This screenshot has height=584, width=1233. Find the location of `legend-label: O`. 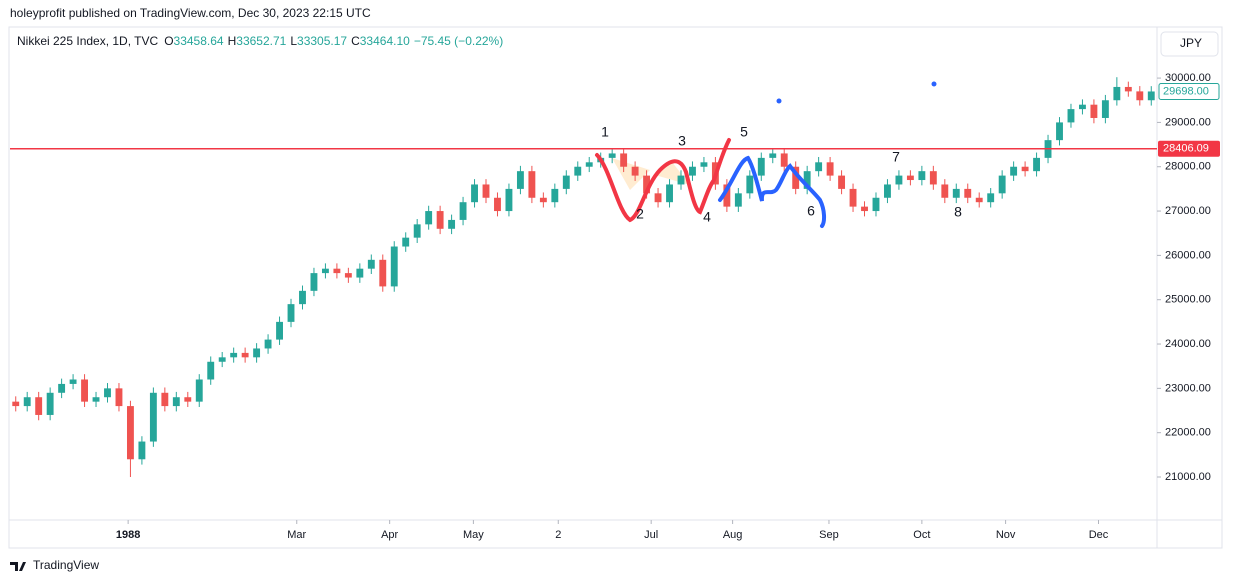

legend-label: O is located at coordinates (168, 41).